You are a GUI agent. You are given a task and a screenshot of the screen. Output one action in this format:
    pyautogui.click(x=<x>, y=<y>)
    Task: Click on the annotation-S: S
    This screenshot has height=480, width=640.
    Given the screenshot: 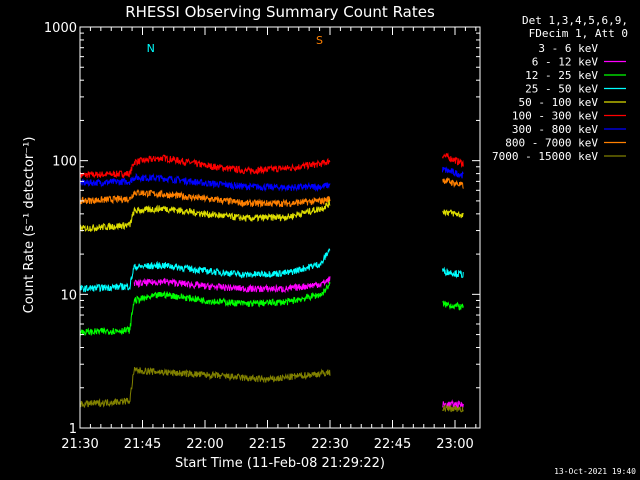 What is the action you would take?
    pyautogui.click(x=319, y=40)
    